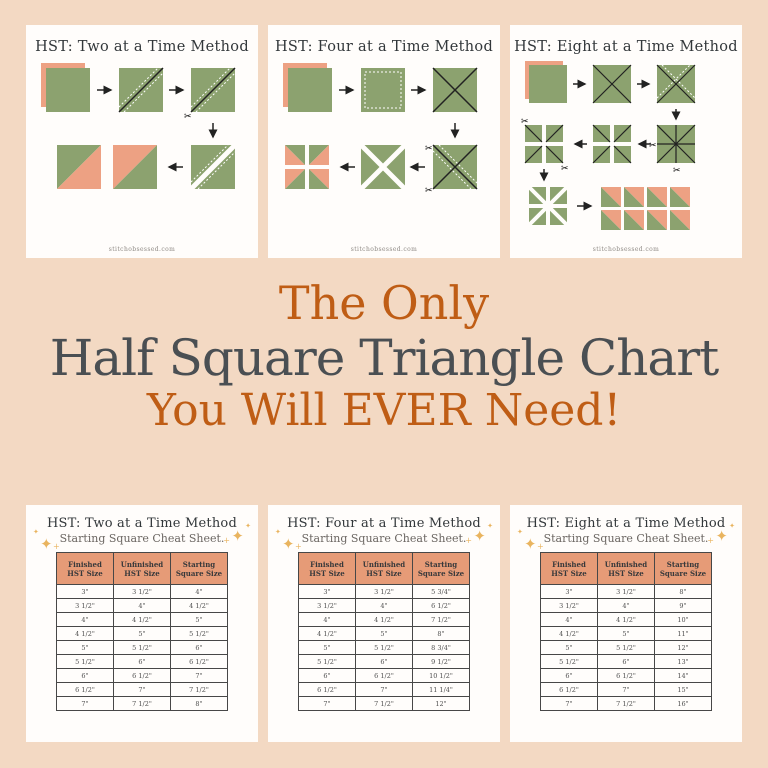 The height and width of the screenshot is (768, 768). What do you see at coordinates (142, 141) in the screenshot?
I see `method-card-two-at-a-time: HST: Two at a Time Method` at bounding box center [142, 141].